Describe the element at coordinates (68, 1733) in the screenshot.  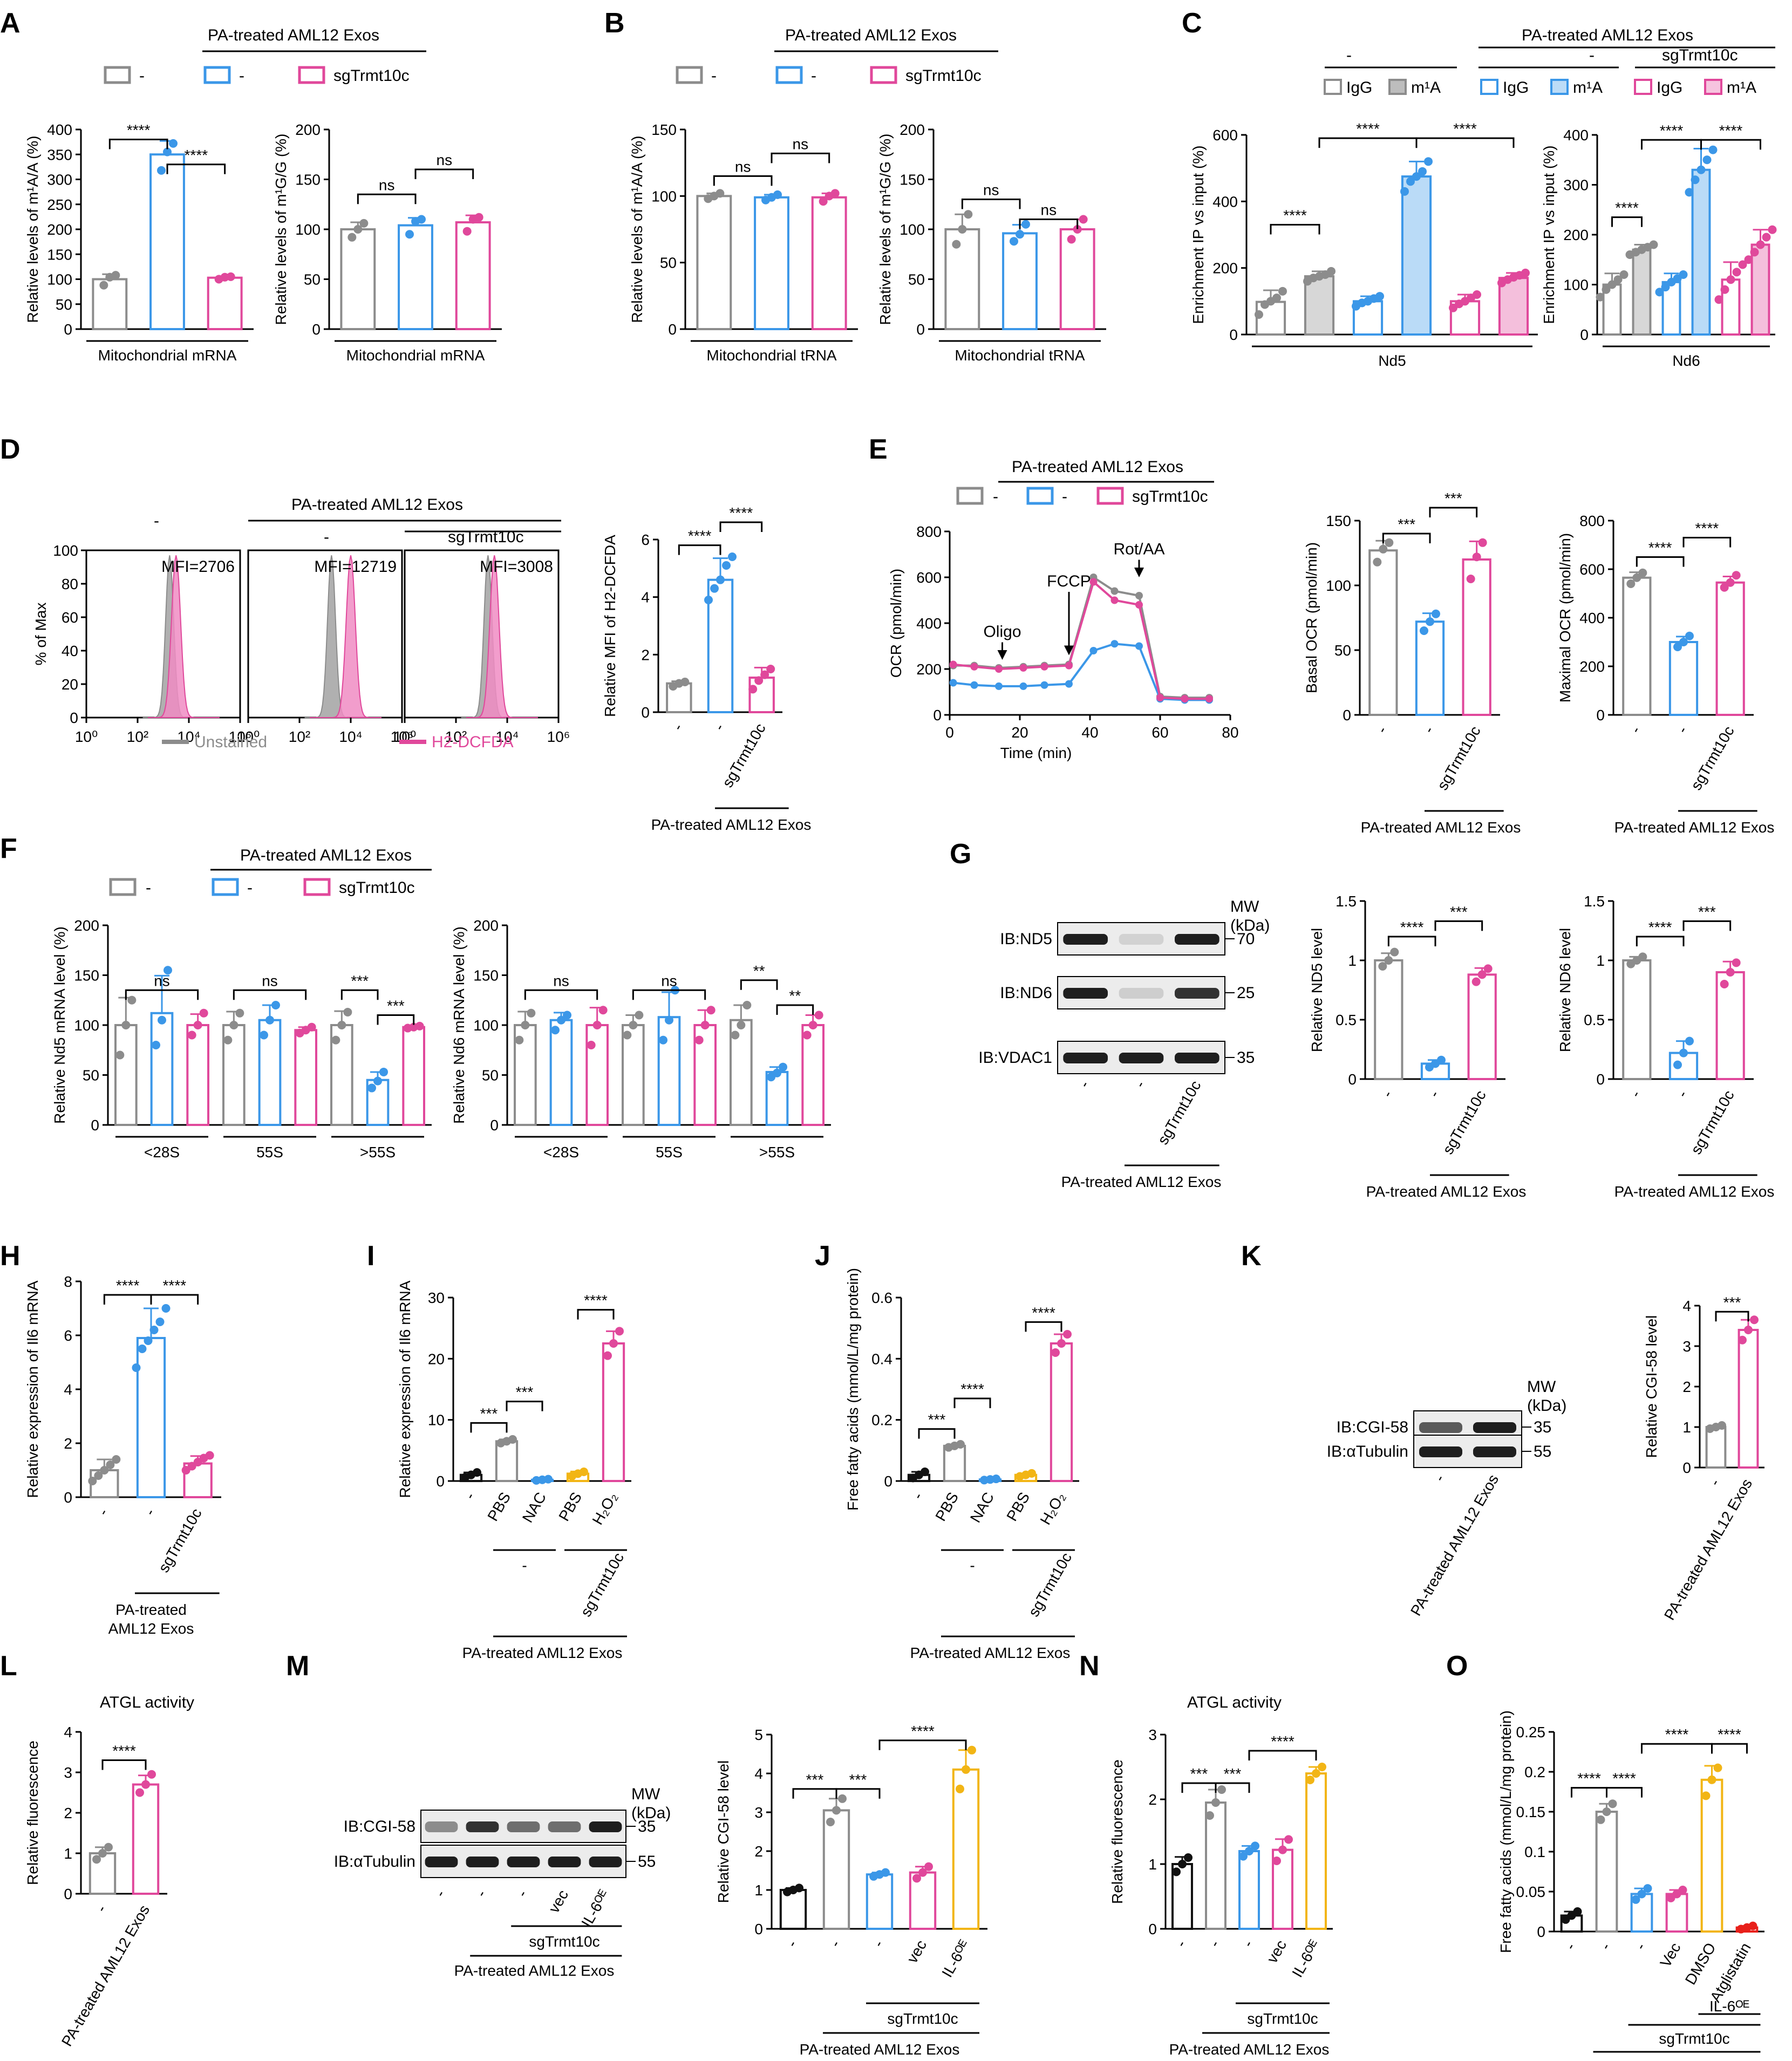
I see `y-tick-label: 4` at that location.